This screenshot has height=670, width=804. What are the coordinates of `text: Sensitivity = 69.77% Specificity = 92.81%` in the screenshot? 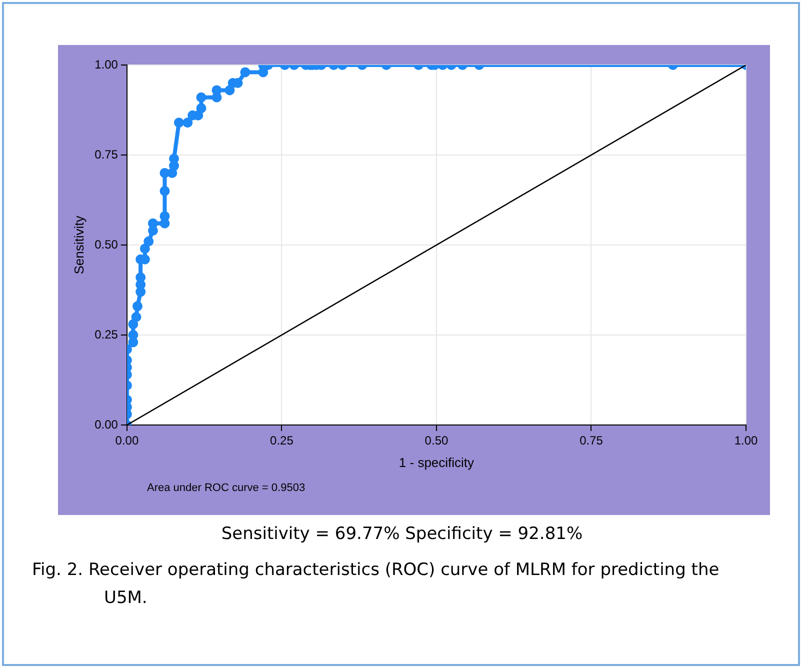 It's located at (402, 534).